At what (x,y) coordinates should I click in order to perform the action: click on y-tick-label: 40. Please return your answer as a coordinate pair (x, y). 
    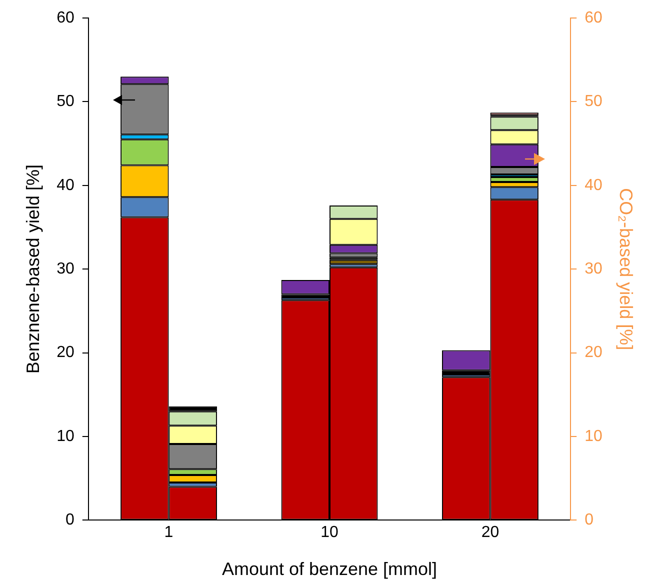
    Looking at the image, I should click on (65, 185).